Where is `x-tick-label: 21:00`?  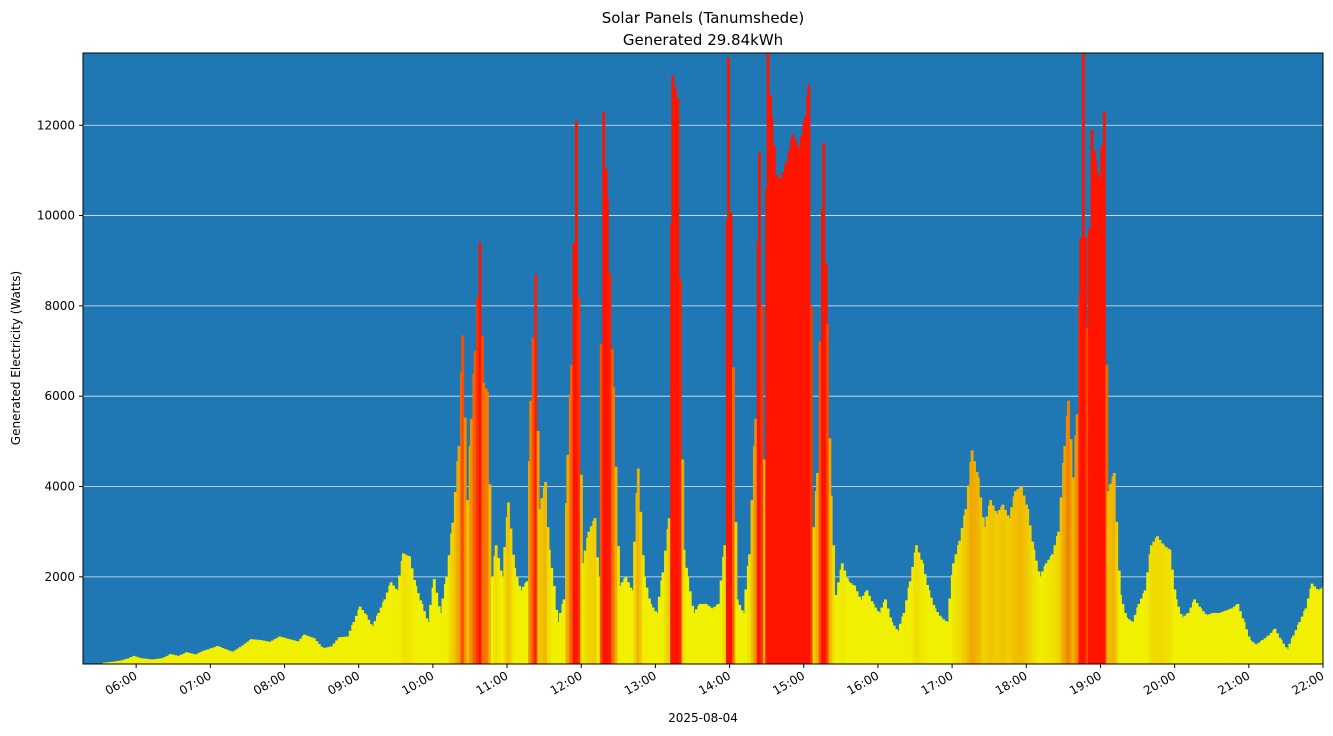 x-tick-label: 21:00 is located at coordinates (1233, 682).